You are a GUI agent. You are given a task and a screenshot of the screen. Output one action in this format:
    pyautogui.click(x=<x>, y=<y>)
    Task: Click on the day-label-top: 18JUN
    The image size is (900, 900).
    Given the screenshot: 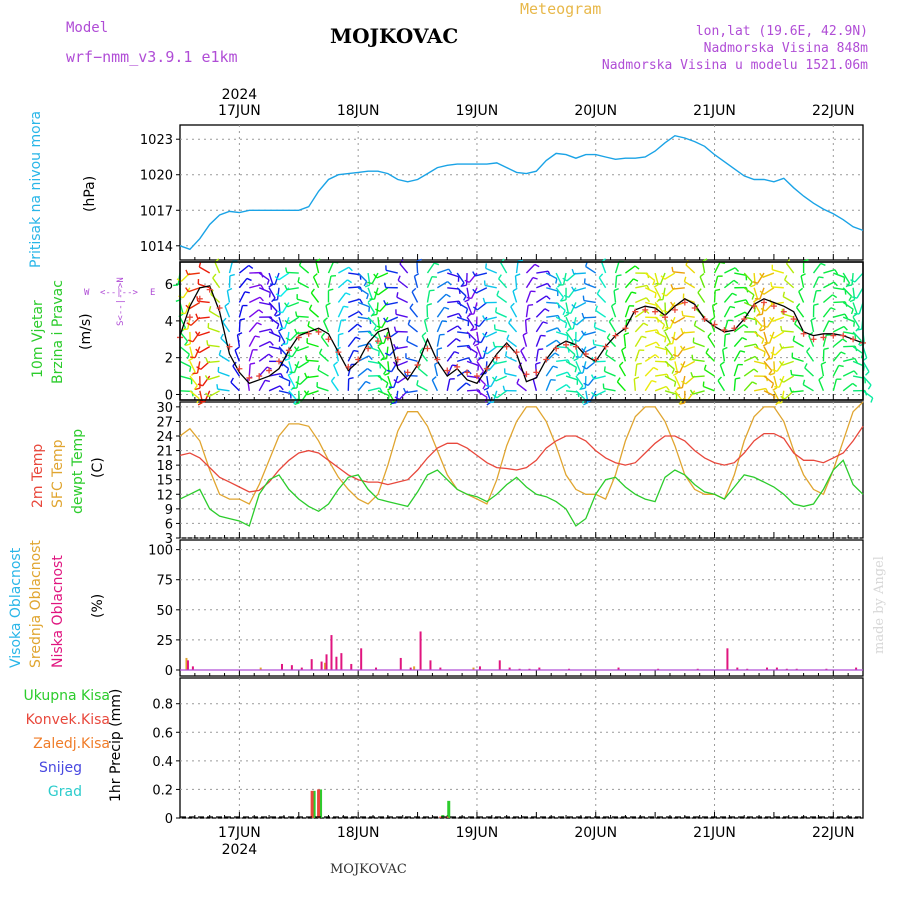 What is the action you would take?
    pyautogui.click(x=358, y=111)
    